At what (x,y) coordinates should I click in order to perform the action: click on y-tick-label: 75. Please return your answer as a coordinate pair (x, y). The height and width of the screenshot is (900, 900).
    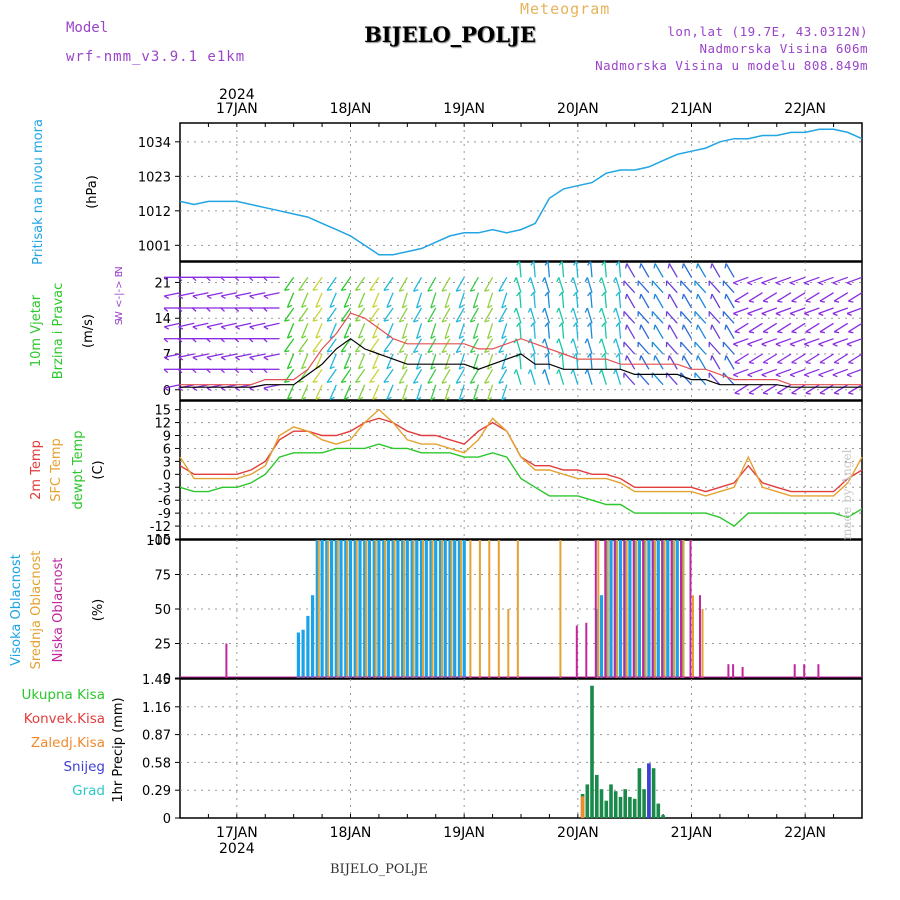
    Looking at the image, I should click on (162, 576).